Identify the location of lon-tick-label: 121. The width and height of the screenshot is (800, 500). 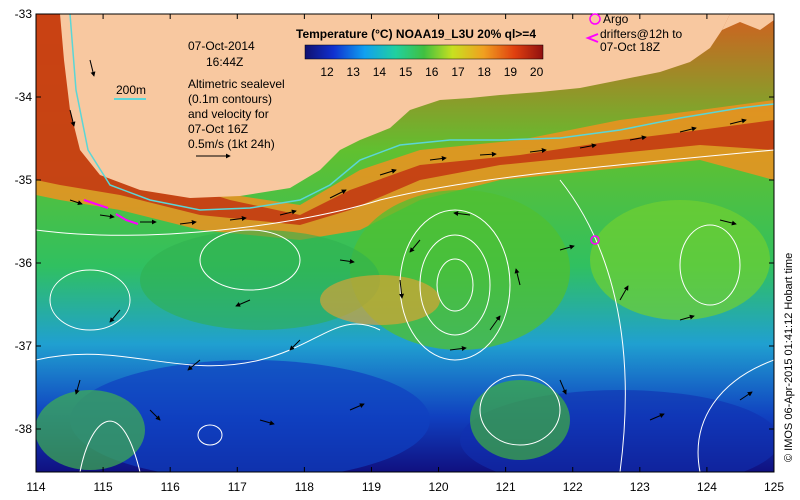
(506, 487).